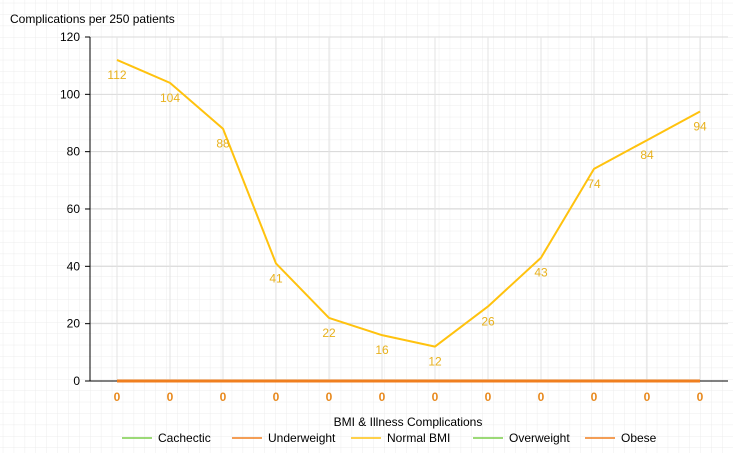  I want to click on y-tick-label: 120, so click(70, 37).